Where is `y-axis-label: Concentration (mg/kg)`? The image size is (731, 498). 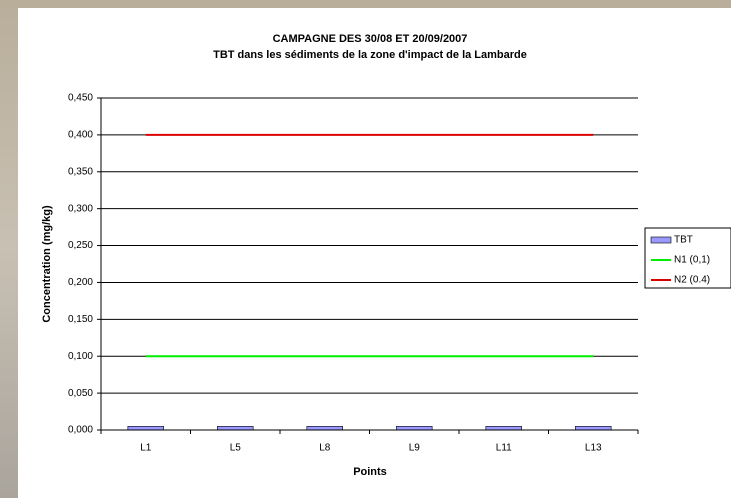 y-axis-label: Concentration (mg/kg) is located at coordinates (47, 264).